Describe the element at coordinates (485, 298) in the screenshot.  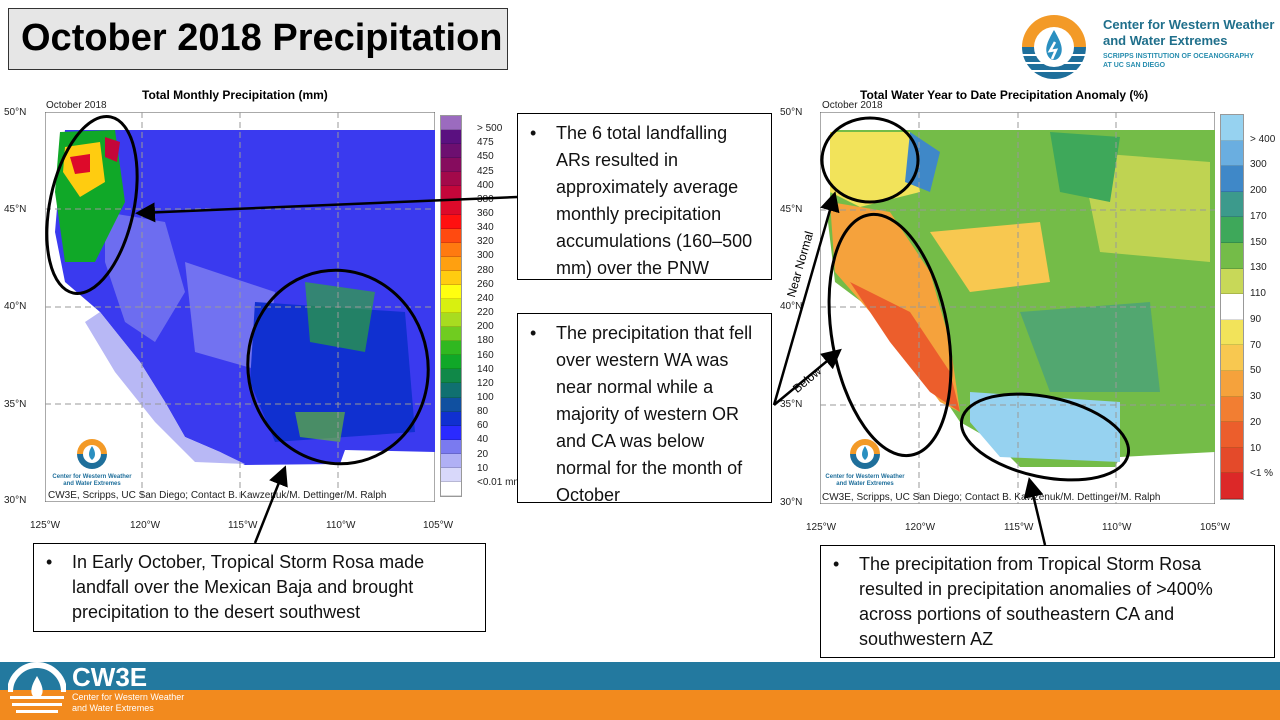
I see `legend-label: 240` at that location.